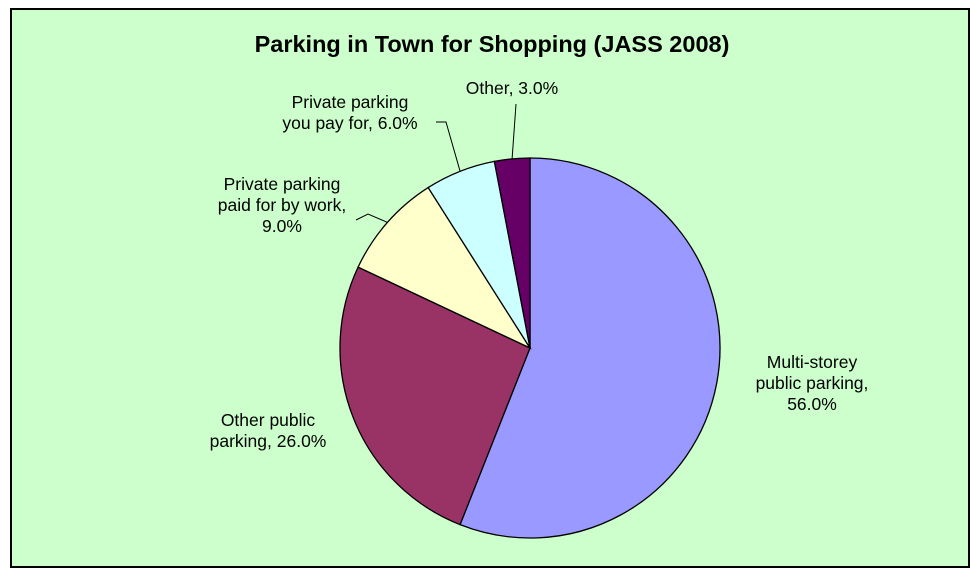  What do you see at coordinates (512, 88) in the screenshot?
I see `slice-label-5: Other, 3.0%` at bounding box center [512, 88].